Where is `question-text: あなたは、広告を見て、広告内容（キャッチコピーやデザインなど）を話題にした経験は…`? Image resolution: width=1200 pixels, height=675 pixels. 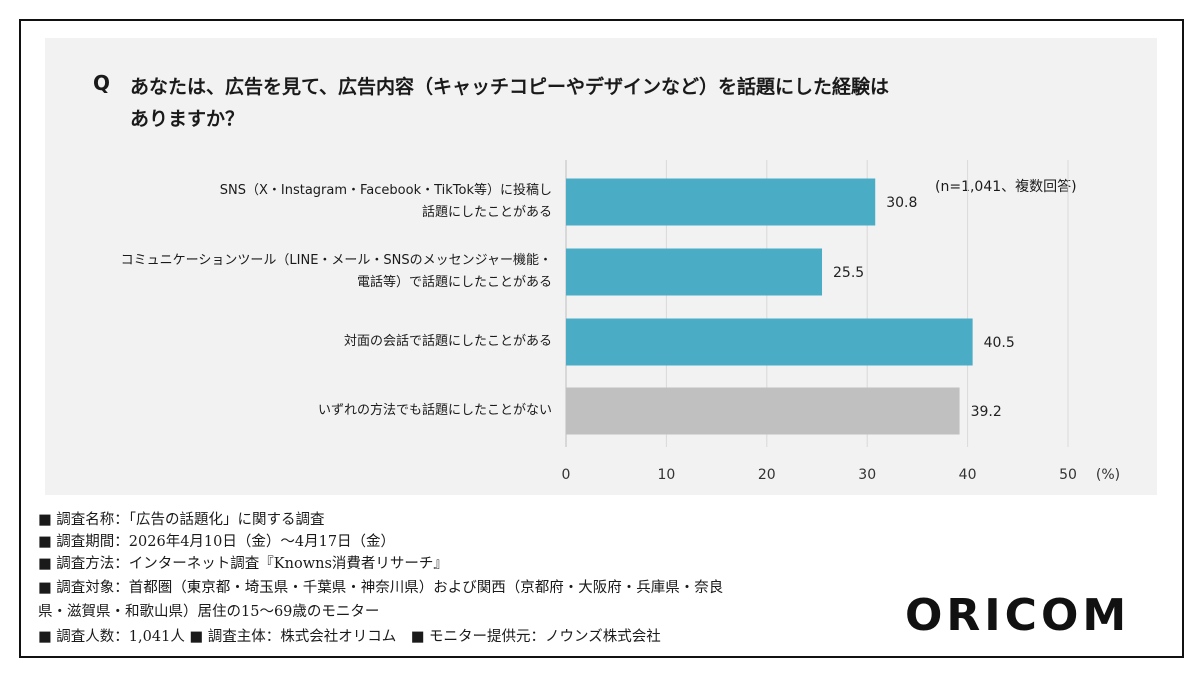
question-text: あなたは、広告を見て、広告内容（キャッチコピーやデザインなど）を話題にした経験は… is located at coordinates (510, 103).